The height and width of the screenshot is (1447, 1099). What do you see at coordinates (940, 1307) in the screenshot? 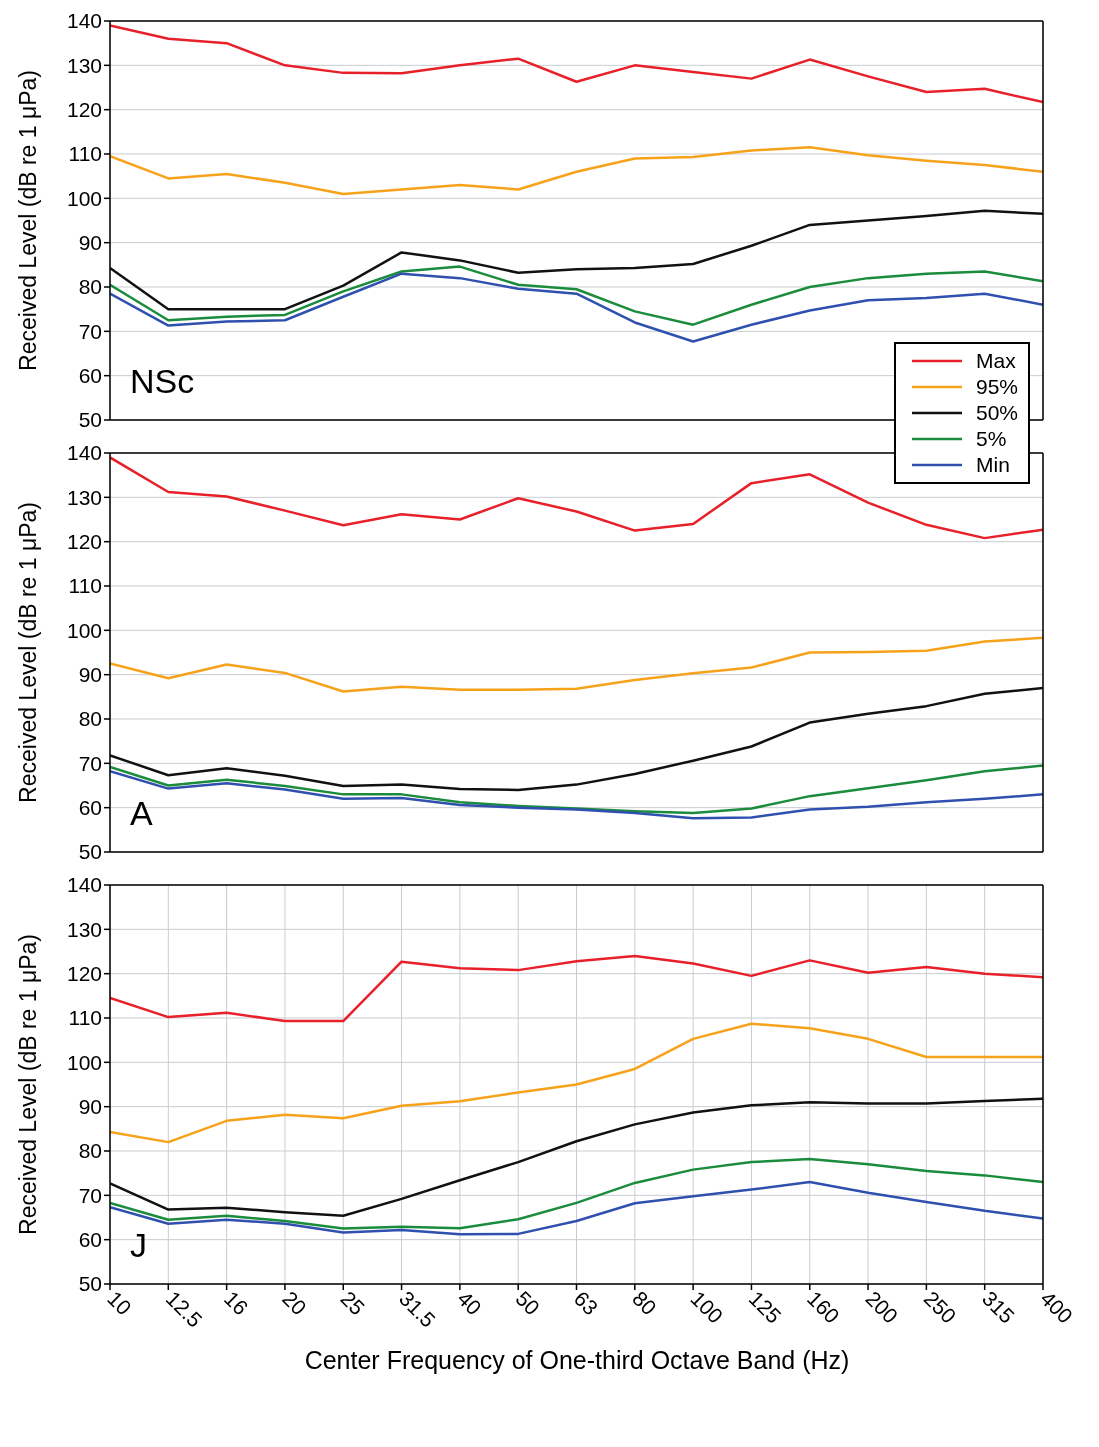
I see `x-tick-label: 250` at bounding box center [940, 1307].